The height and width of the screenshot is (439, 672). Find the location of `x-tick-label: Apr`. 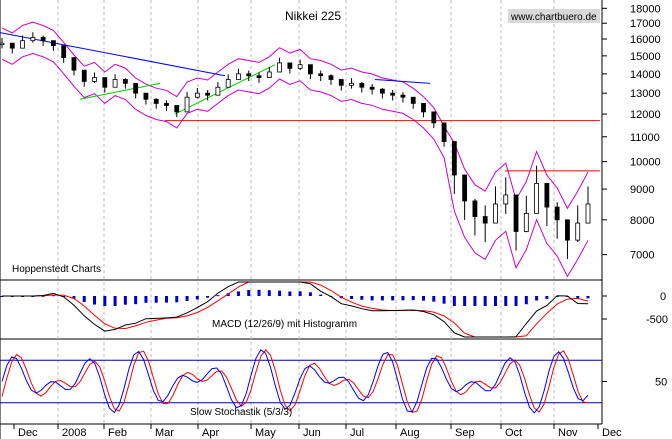

x-tick-label: Apr is located at coordinates (210, 433).